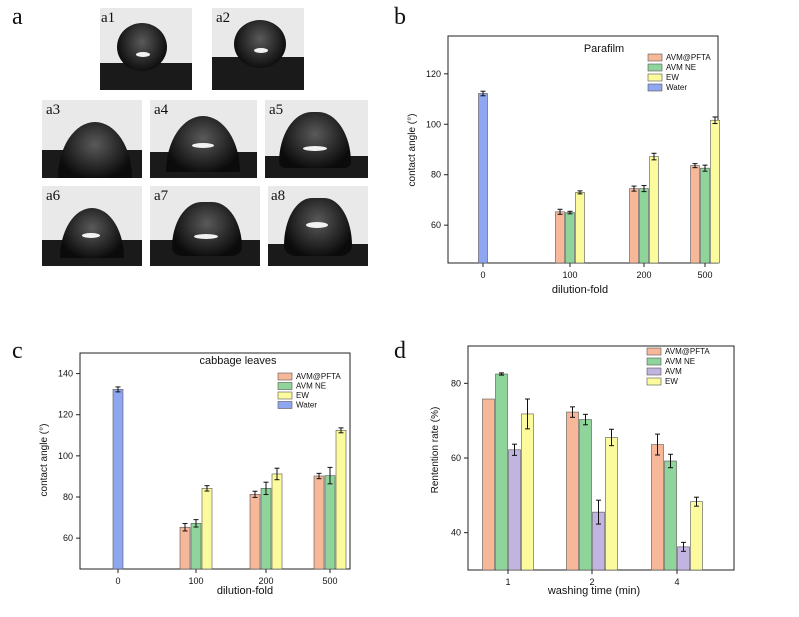  I want to click on photo-label-a3: a3, so click(53, 110).